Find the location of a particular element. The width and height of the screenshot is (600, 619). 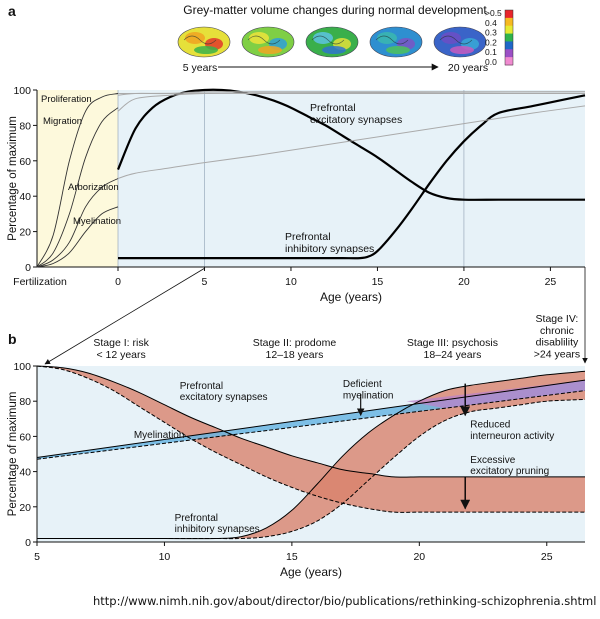

prenatal-shading is located at coordinates (77, 178).